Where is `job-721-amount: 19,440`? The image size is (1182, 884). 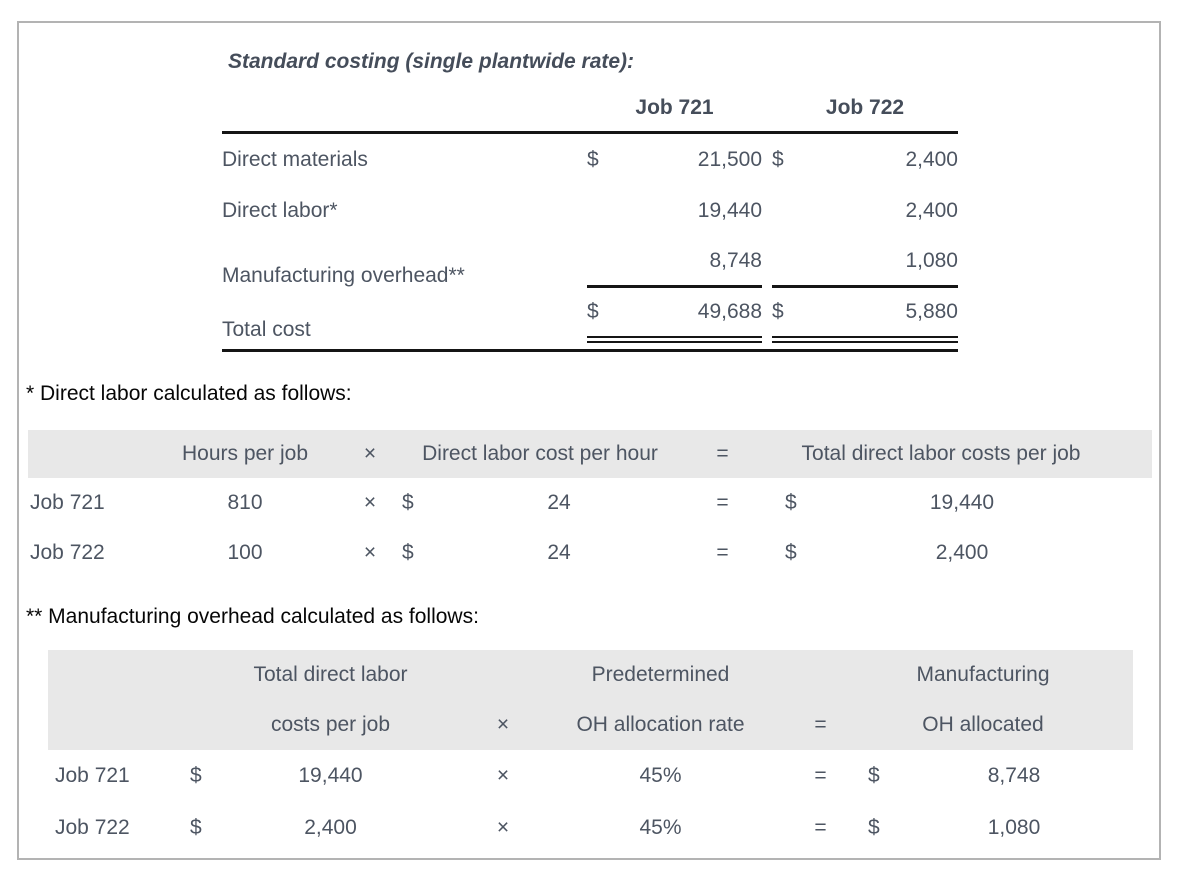 job-721-amount: 19,440 is located at coordinates (674, 211).